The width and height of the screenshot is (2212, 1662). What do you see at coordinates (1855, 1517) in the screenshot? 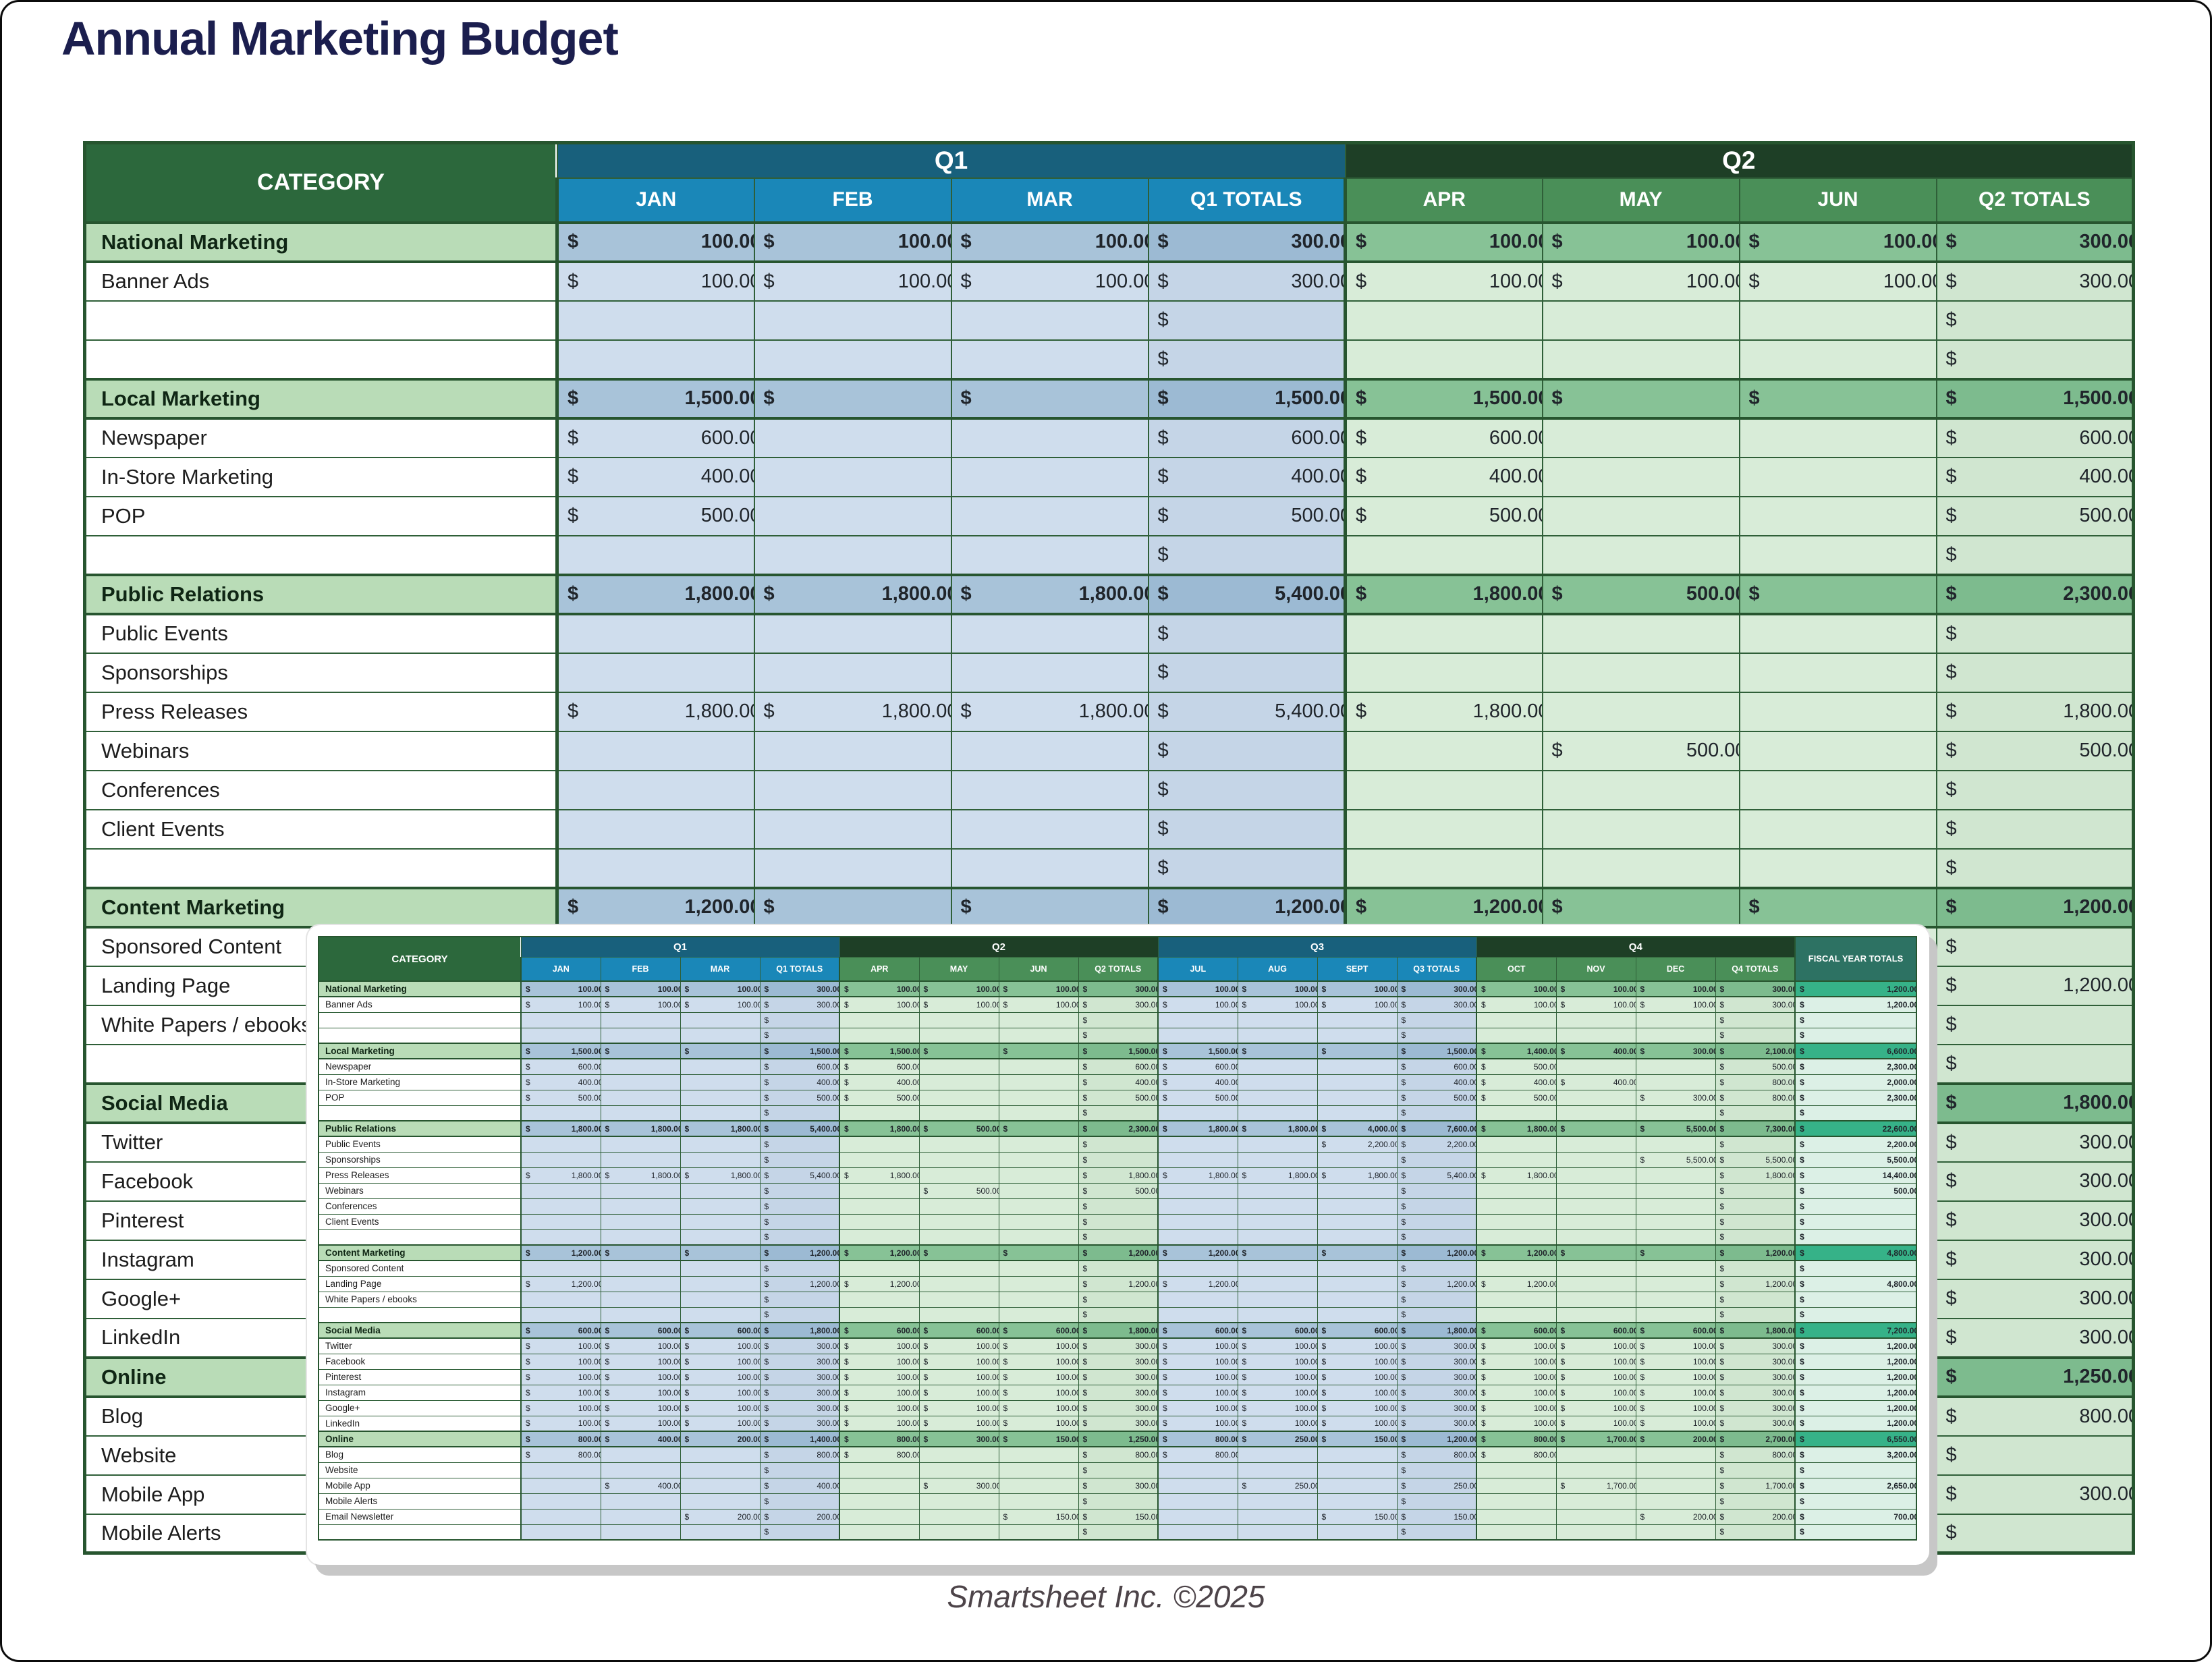
I see `fiscal-total-cell: $700.00` at bounding box center [1855, 1517].